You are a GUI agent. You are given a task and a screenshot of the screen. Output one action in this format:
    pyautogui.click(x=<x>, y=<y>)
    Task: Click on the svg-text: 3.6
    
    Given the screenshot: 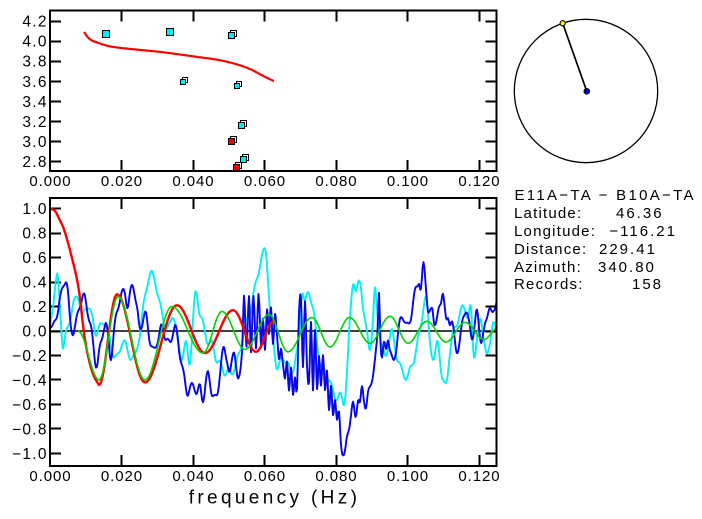 What is the action you would take?
    pyautogui.click(x=34, y=82)
    